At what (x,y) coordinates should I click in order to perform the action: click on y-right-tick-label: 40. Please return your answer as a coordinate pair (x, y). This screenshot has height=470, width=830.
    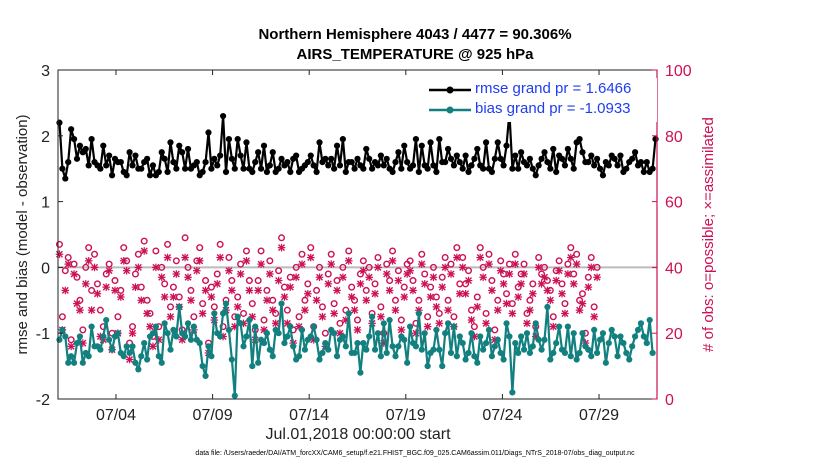
    Looking at the image, I should click on (674, 268).